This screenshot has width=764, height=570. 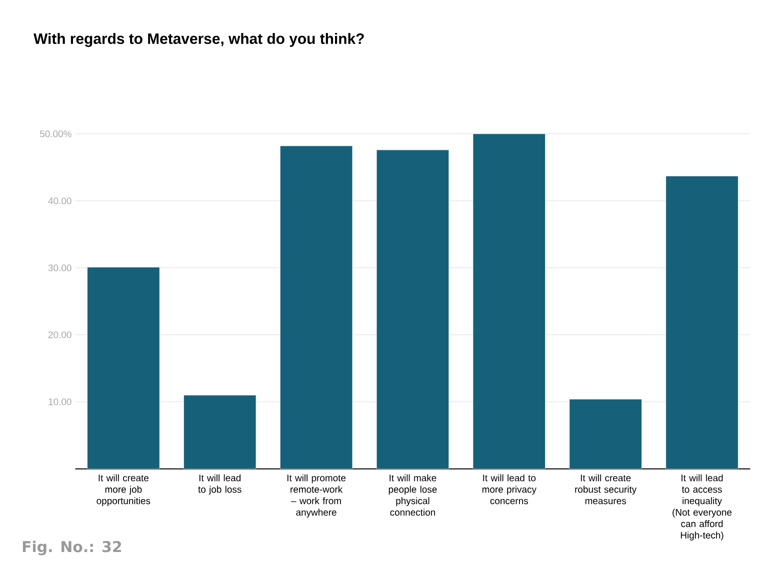 What do you see at coordinates (199, 39) in the screenshot?
I see `chart-title: With regards to Metaverse, what do you think?` at bounding box center [199, 39].